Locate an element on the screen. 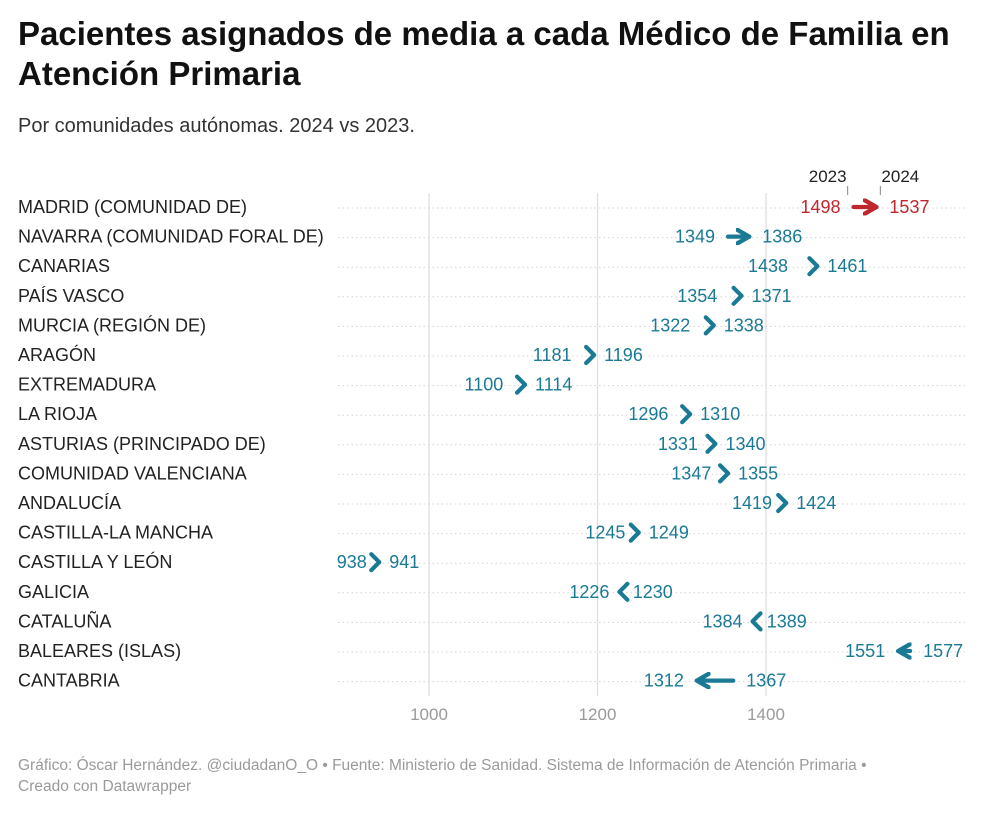  x-axis-ticks: 1000 1200 1400 is located at coordinates (597, 714).